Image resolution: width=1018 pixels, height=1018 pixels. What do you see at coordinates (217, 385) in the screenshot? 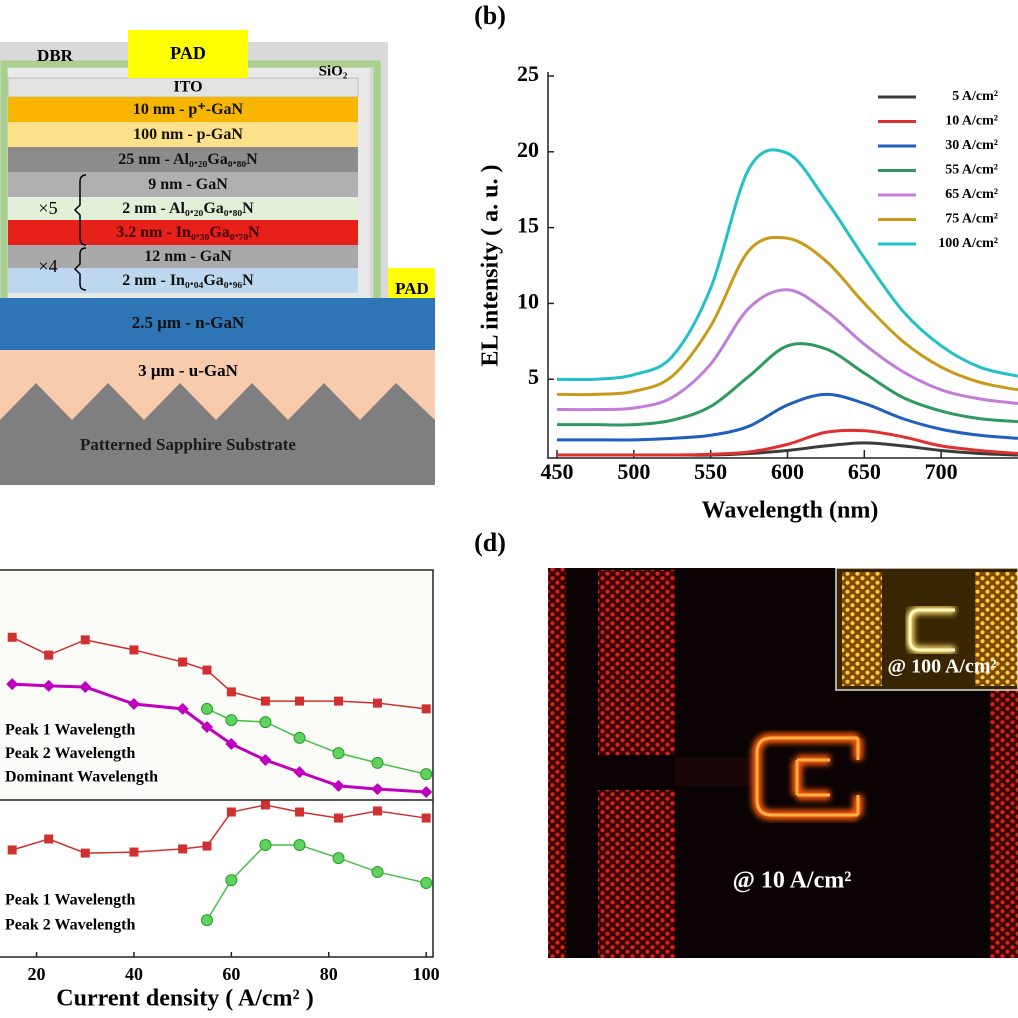
I see `u-gan-layer` at bounding box center [217, 385].